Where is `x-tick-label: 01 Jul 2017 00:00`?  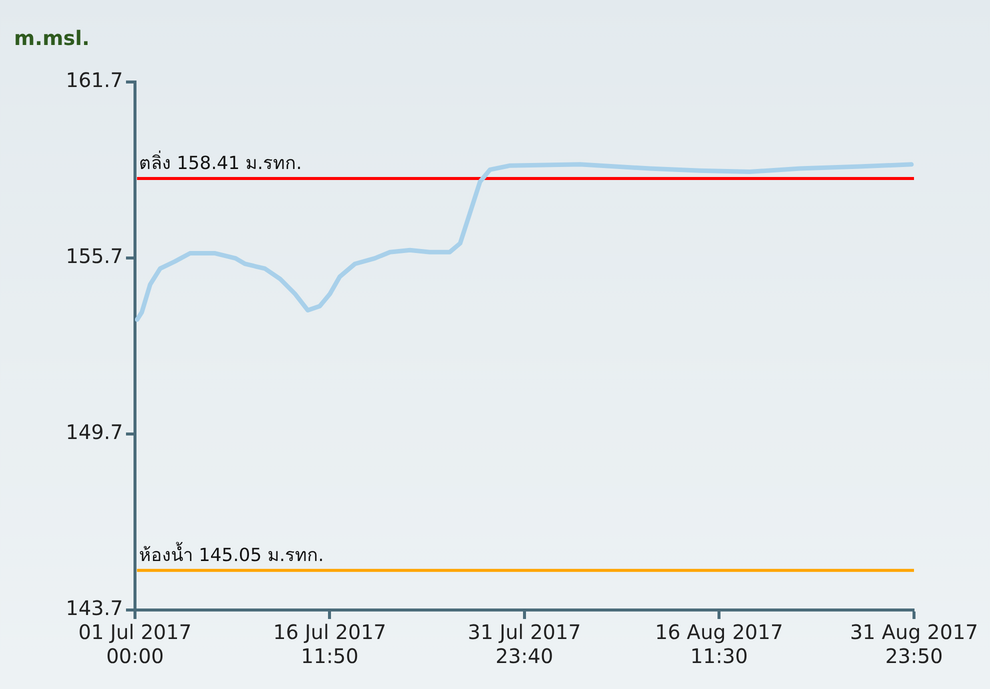 x-tick-label: 01 Jul 2017 00:00 is located at coordinates (135, 644).